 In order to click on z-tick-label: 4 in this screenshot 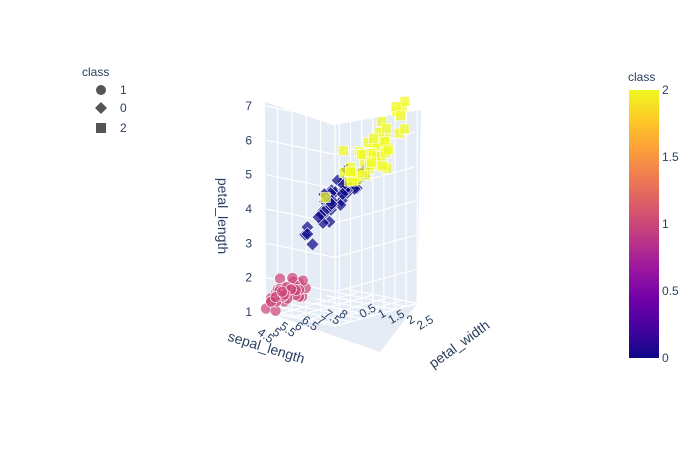, I will do `click(248, 209)`.